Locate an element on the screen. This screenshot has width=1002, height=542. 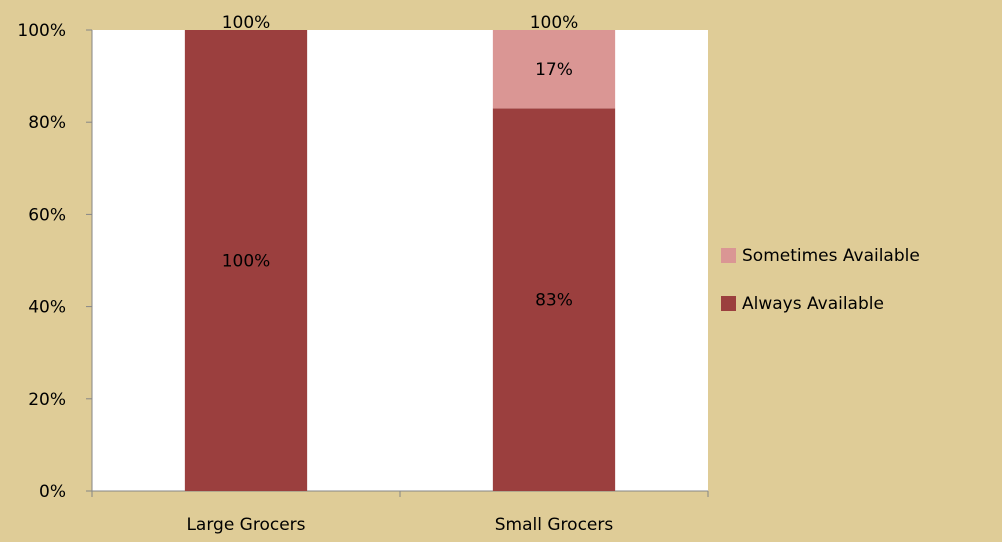
data-label: 83% is located at coordinates (554, 301).